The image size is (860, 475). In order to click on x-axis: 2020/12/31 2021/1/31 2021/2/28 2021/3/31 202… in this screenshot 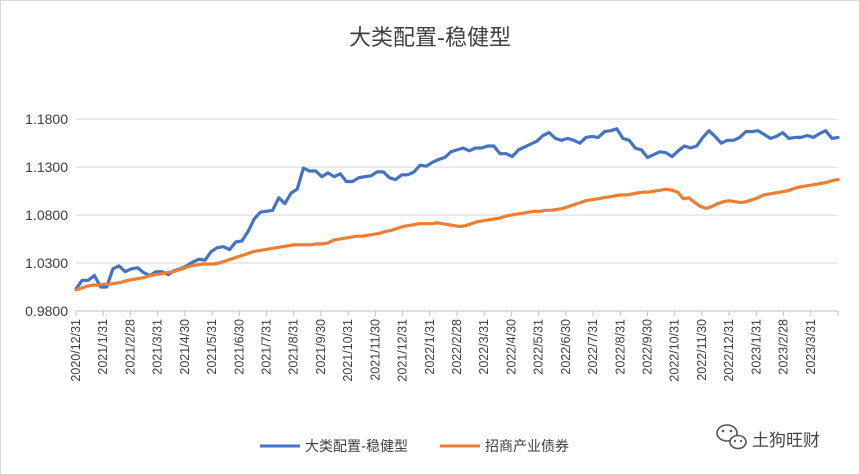, I will do `click(454, 346)`.